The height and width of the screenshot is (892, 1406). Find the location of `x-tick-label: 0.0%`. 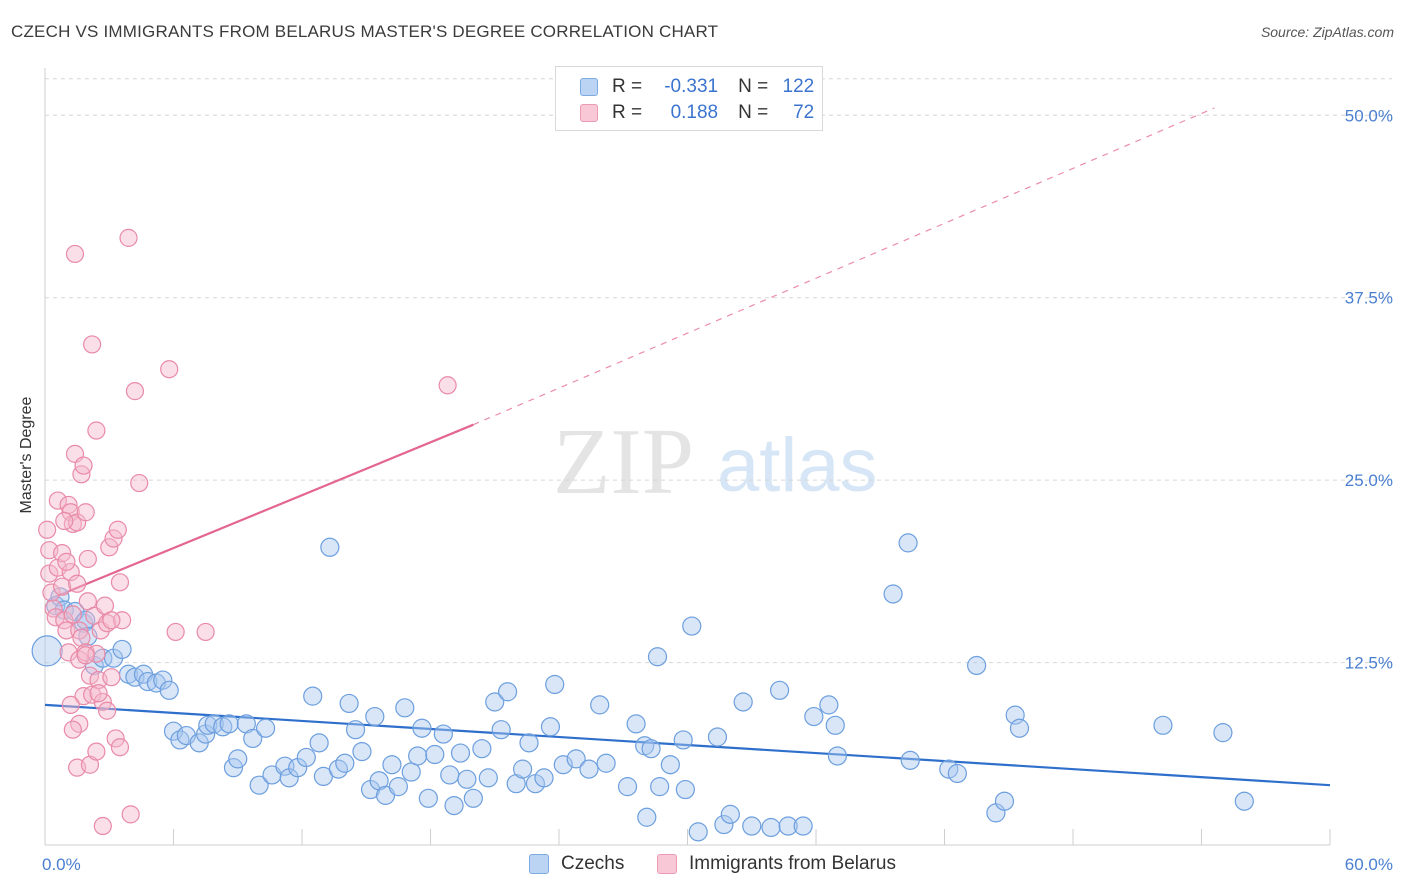

x-tick-label: 0.0% is located at coordinates (61, 864).